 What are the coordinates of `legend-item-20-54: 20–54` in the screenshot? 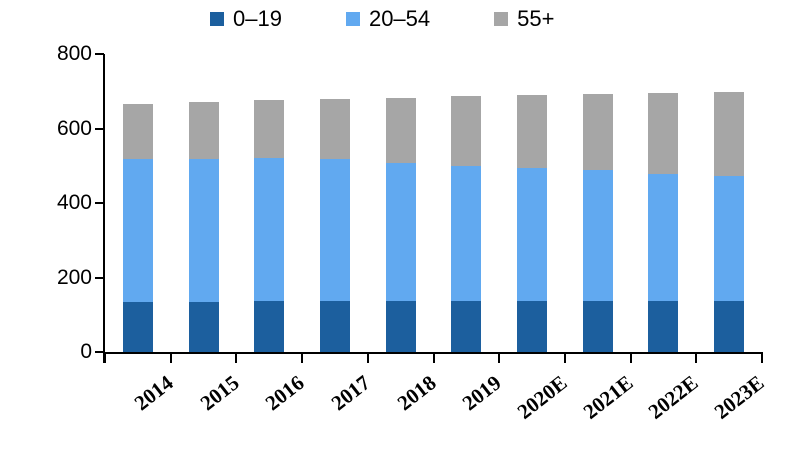 It's located at (388, 18).